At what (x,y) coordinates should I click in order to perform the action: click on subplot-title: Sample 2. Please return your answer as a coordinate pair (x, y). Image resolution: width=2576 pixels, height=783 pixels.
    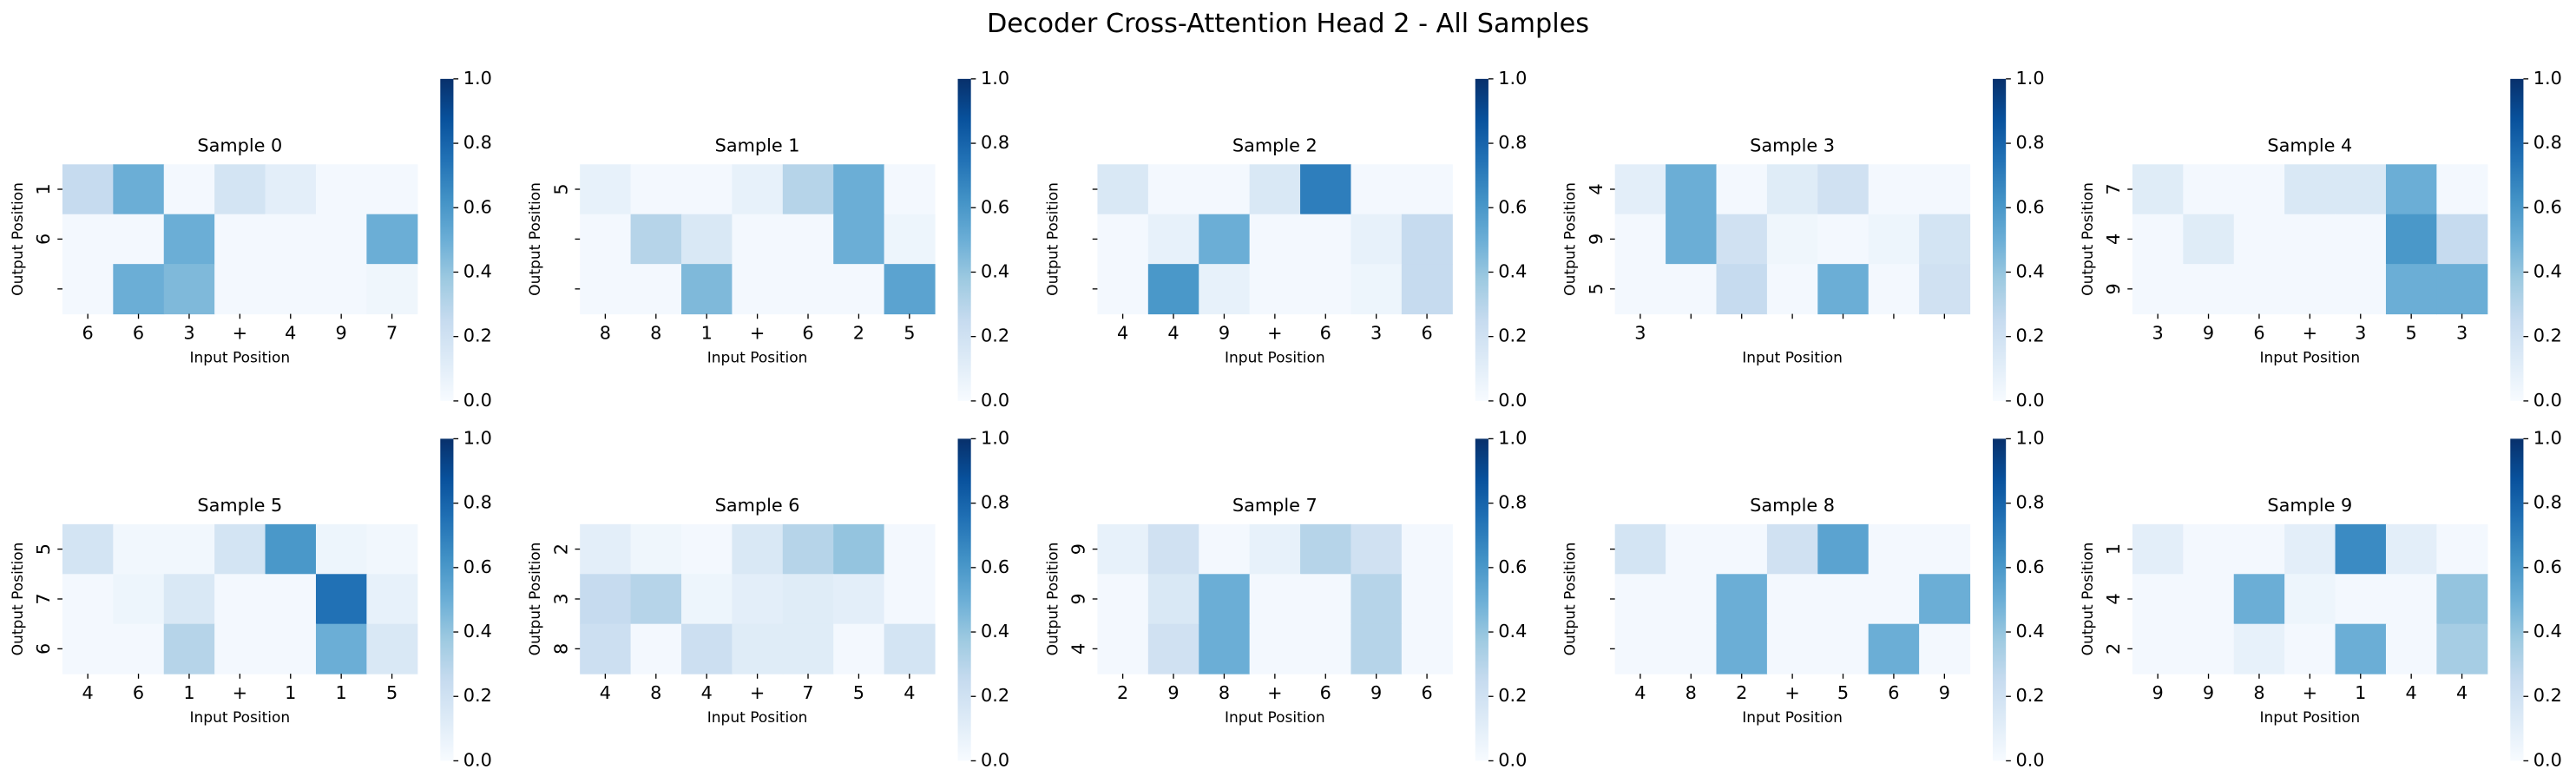
    Looking at the image, I should click on (1275, 145).